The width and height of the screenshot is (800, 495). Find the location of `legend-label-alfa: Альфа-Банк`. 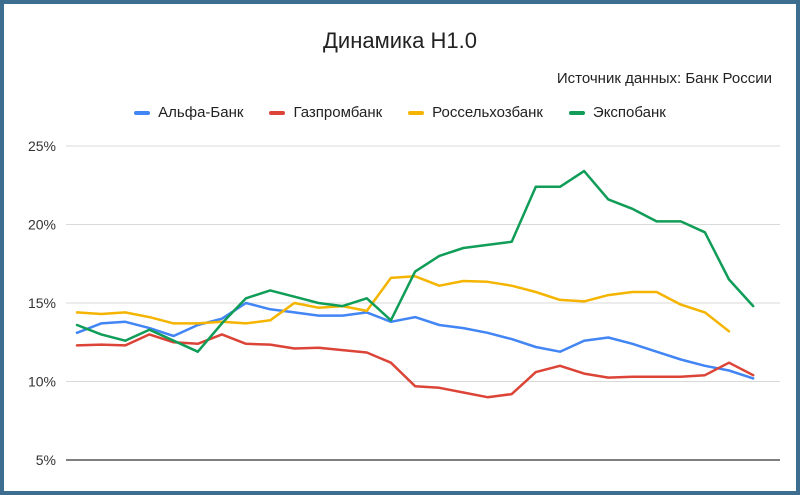

legend-label-alfa: Альфа-Банк is located at coordinates (201, 112).